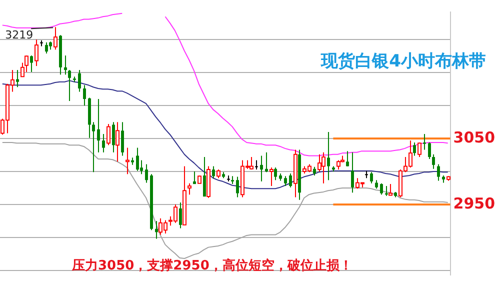 The image size is (500, 287). What do you see at coordinates (474, 137) in the screenshot?
I see `y-tick-label: 3050` at bounding box center [474, 137].